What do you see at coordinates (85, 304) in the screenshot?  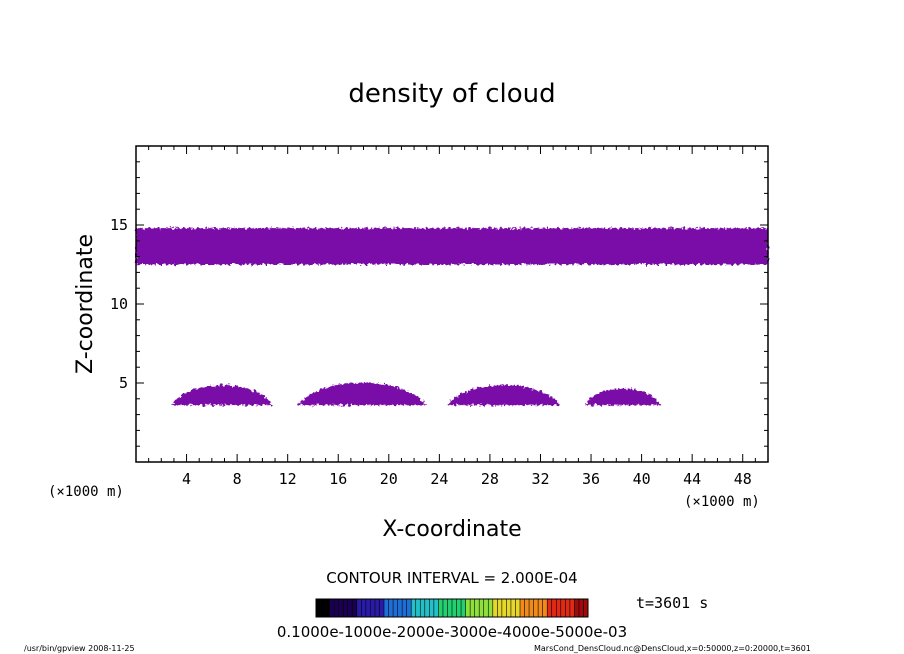 I see `y-axis-label: Z-coordinate` at bounding box center [85, 304].